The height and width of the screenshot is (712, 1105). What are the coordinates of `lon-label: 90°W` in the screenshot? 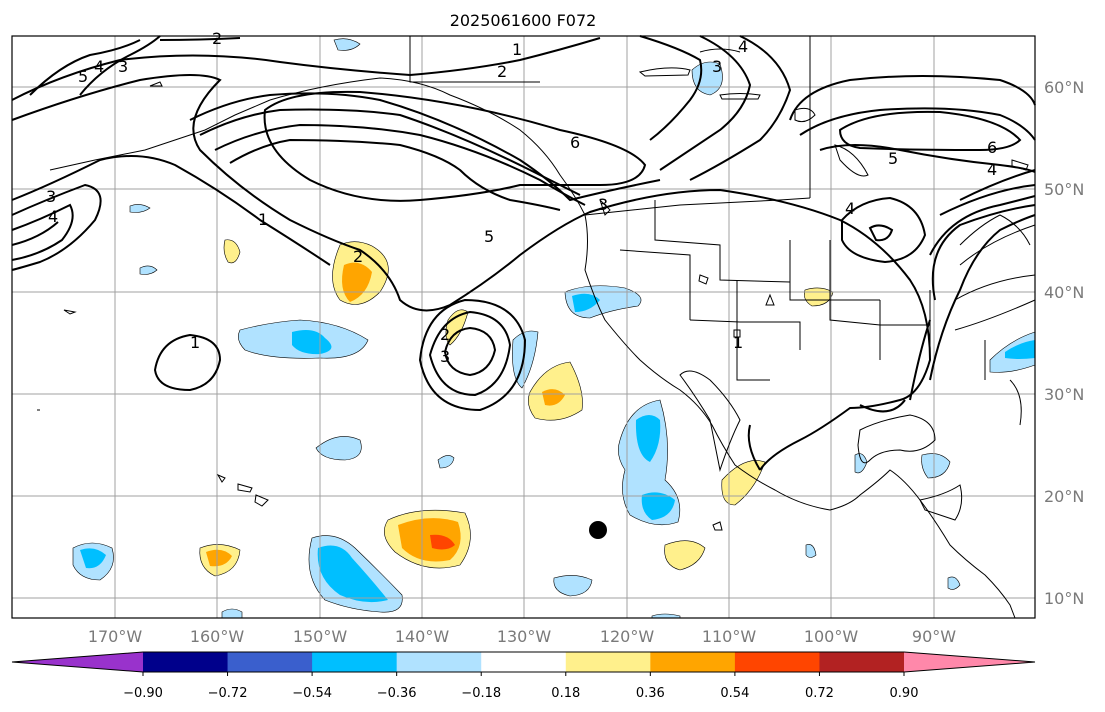 It's located at (934, 636).